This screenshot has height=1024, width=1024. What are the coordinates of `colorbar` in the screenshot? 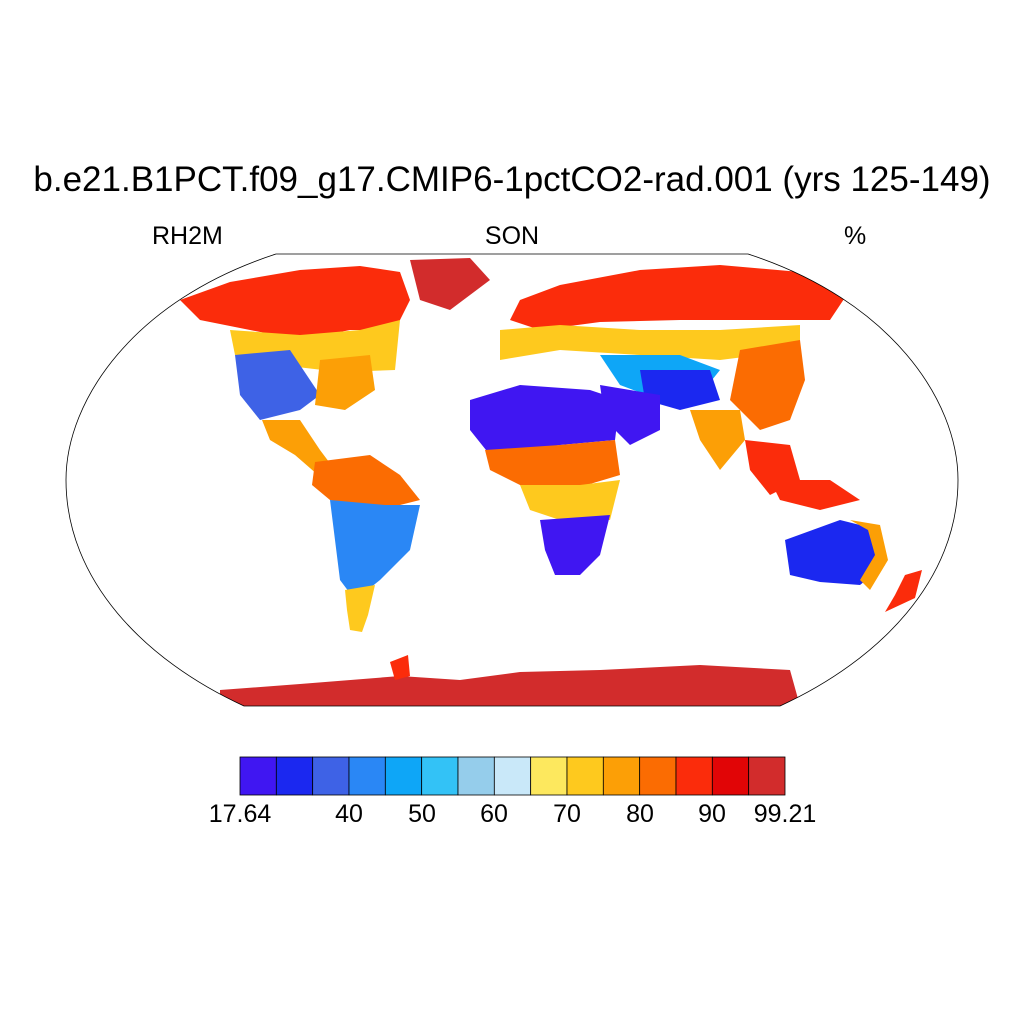 It's located at (512, 776).